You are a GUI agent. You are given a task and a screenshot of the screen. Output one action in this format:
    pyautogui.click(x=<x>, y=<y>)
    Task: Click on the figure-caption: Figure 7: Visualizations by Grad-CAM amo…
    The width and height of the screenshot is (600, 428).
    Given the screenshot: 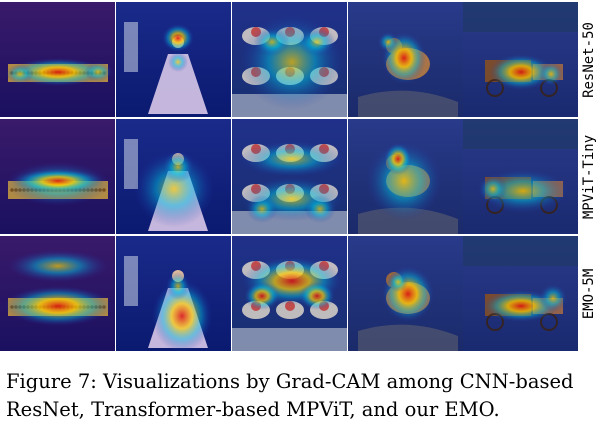 What is the action you would take?
    pyautogui.click(x=290, y=395)
    